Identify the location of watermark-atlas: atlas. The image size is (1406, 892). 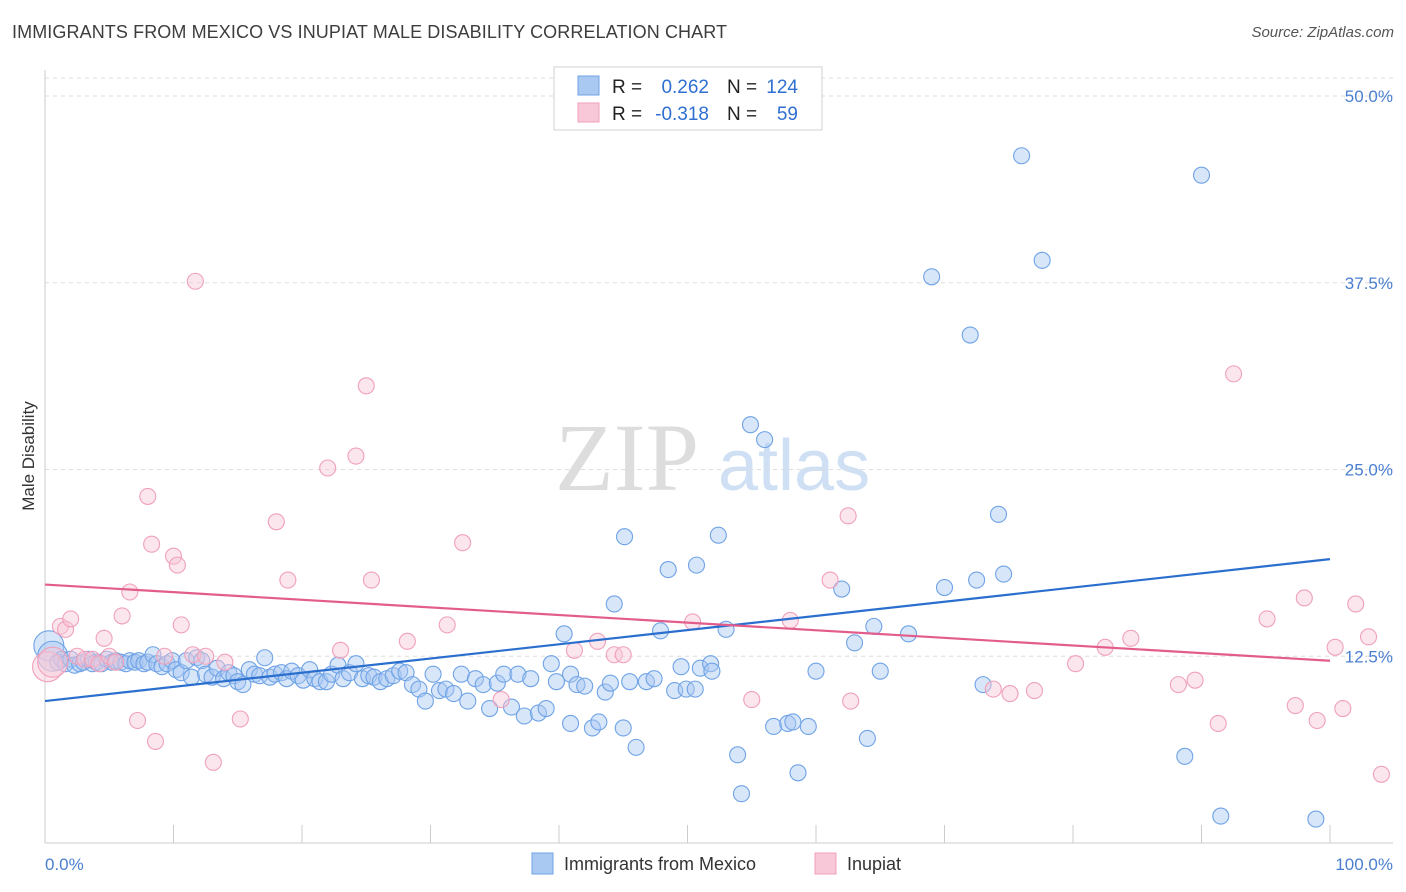
(794, 466).